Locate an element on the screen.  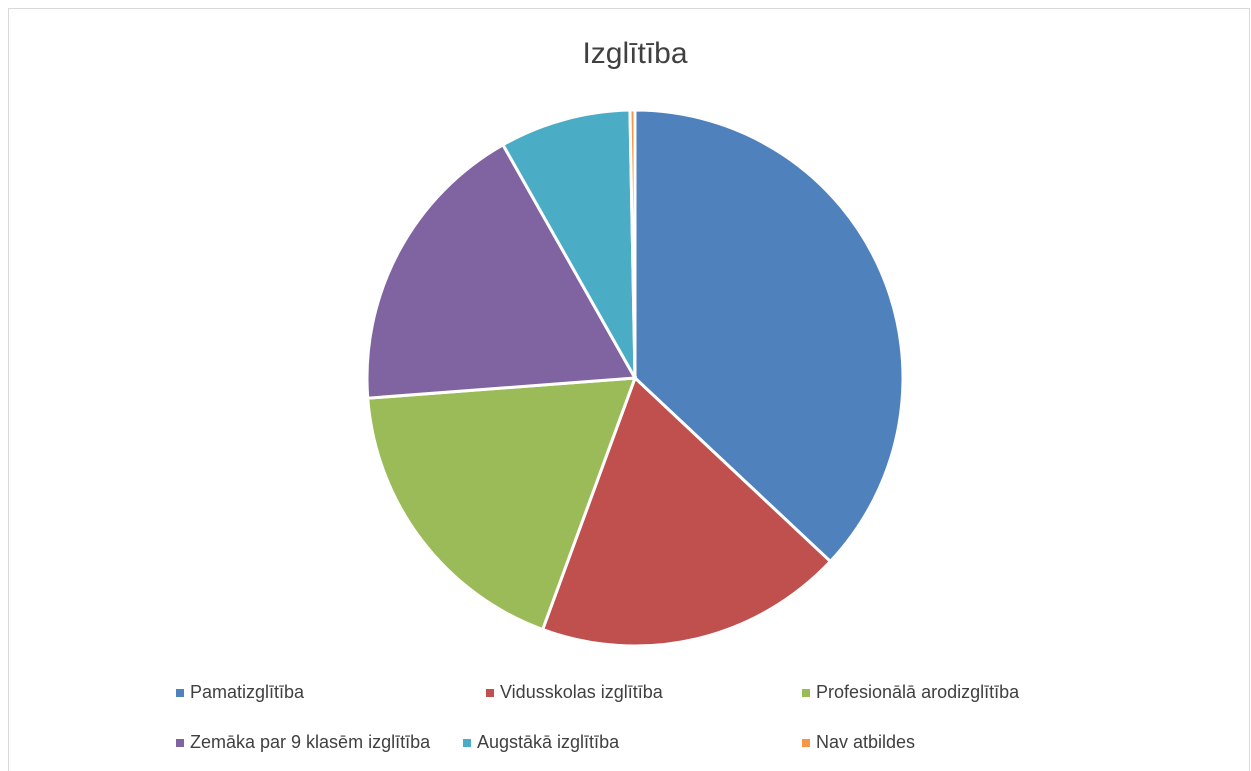
legend-label: Vidusskolas izglītība is located at coordinates (582, 692).